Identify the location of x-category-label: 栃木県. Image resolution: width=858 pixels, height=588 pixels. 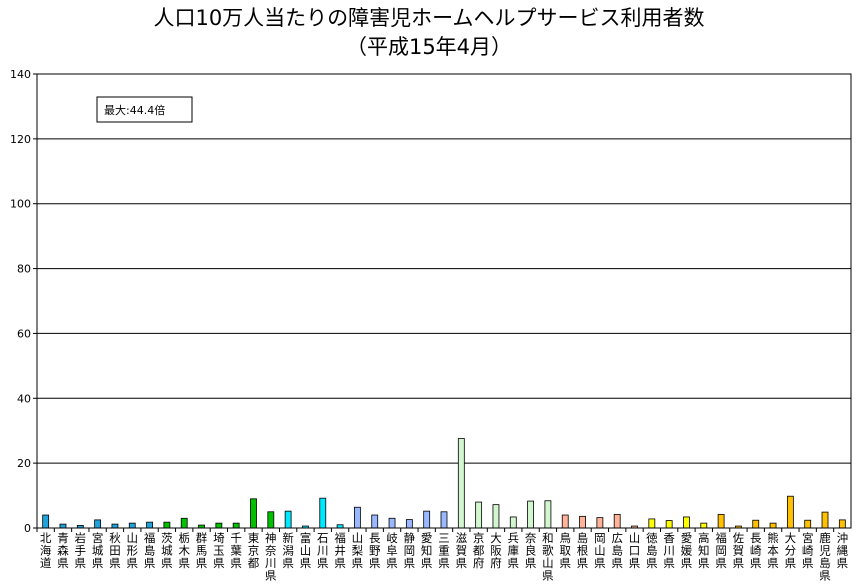
(184, 550).